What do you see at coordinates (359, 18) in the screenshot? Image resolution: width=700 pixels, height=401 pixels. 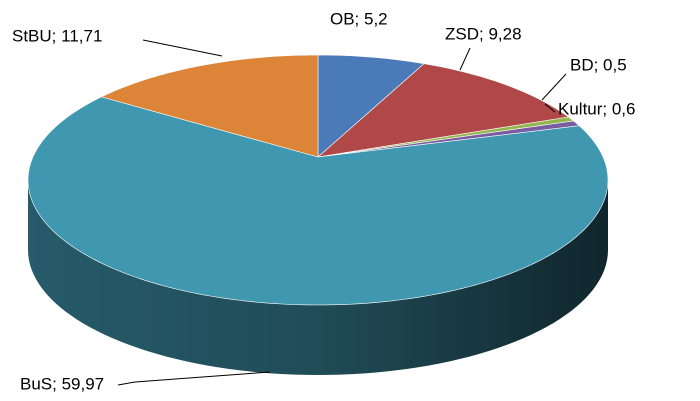 I see `data-label: OB; 5,2` at bounding box center [359, 18].